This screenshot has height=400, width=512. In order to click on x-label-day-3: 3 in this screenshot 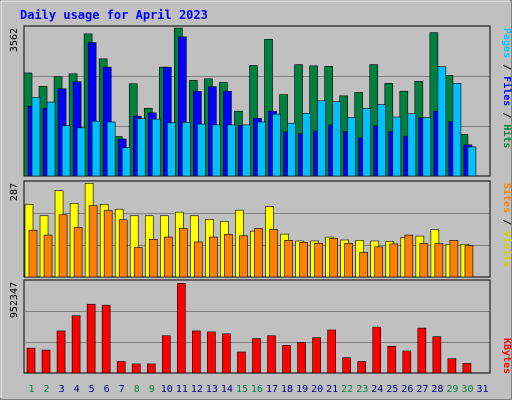, I will do `click(62, 389)`.